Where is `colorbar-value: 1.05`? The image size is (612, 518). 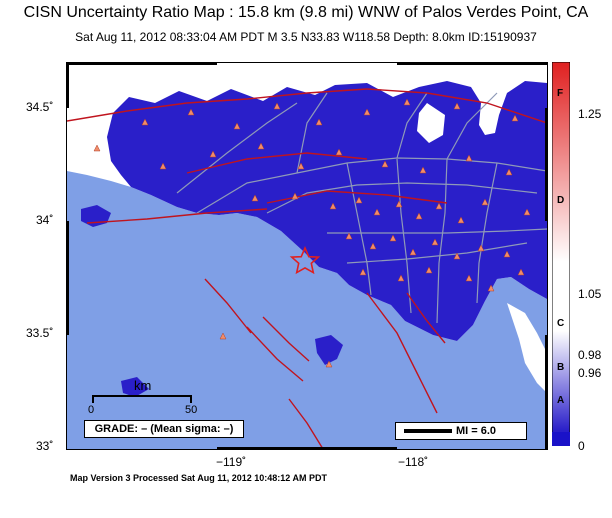 colorbar-value: 1.05 is located at coordinates (590, 294).